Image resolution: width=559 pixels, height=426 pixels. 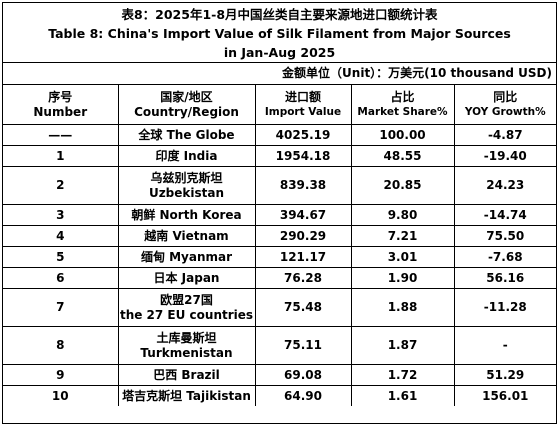 I want to click on cell-yoy-growth: -, so click(x=504, y=345).